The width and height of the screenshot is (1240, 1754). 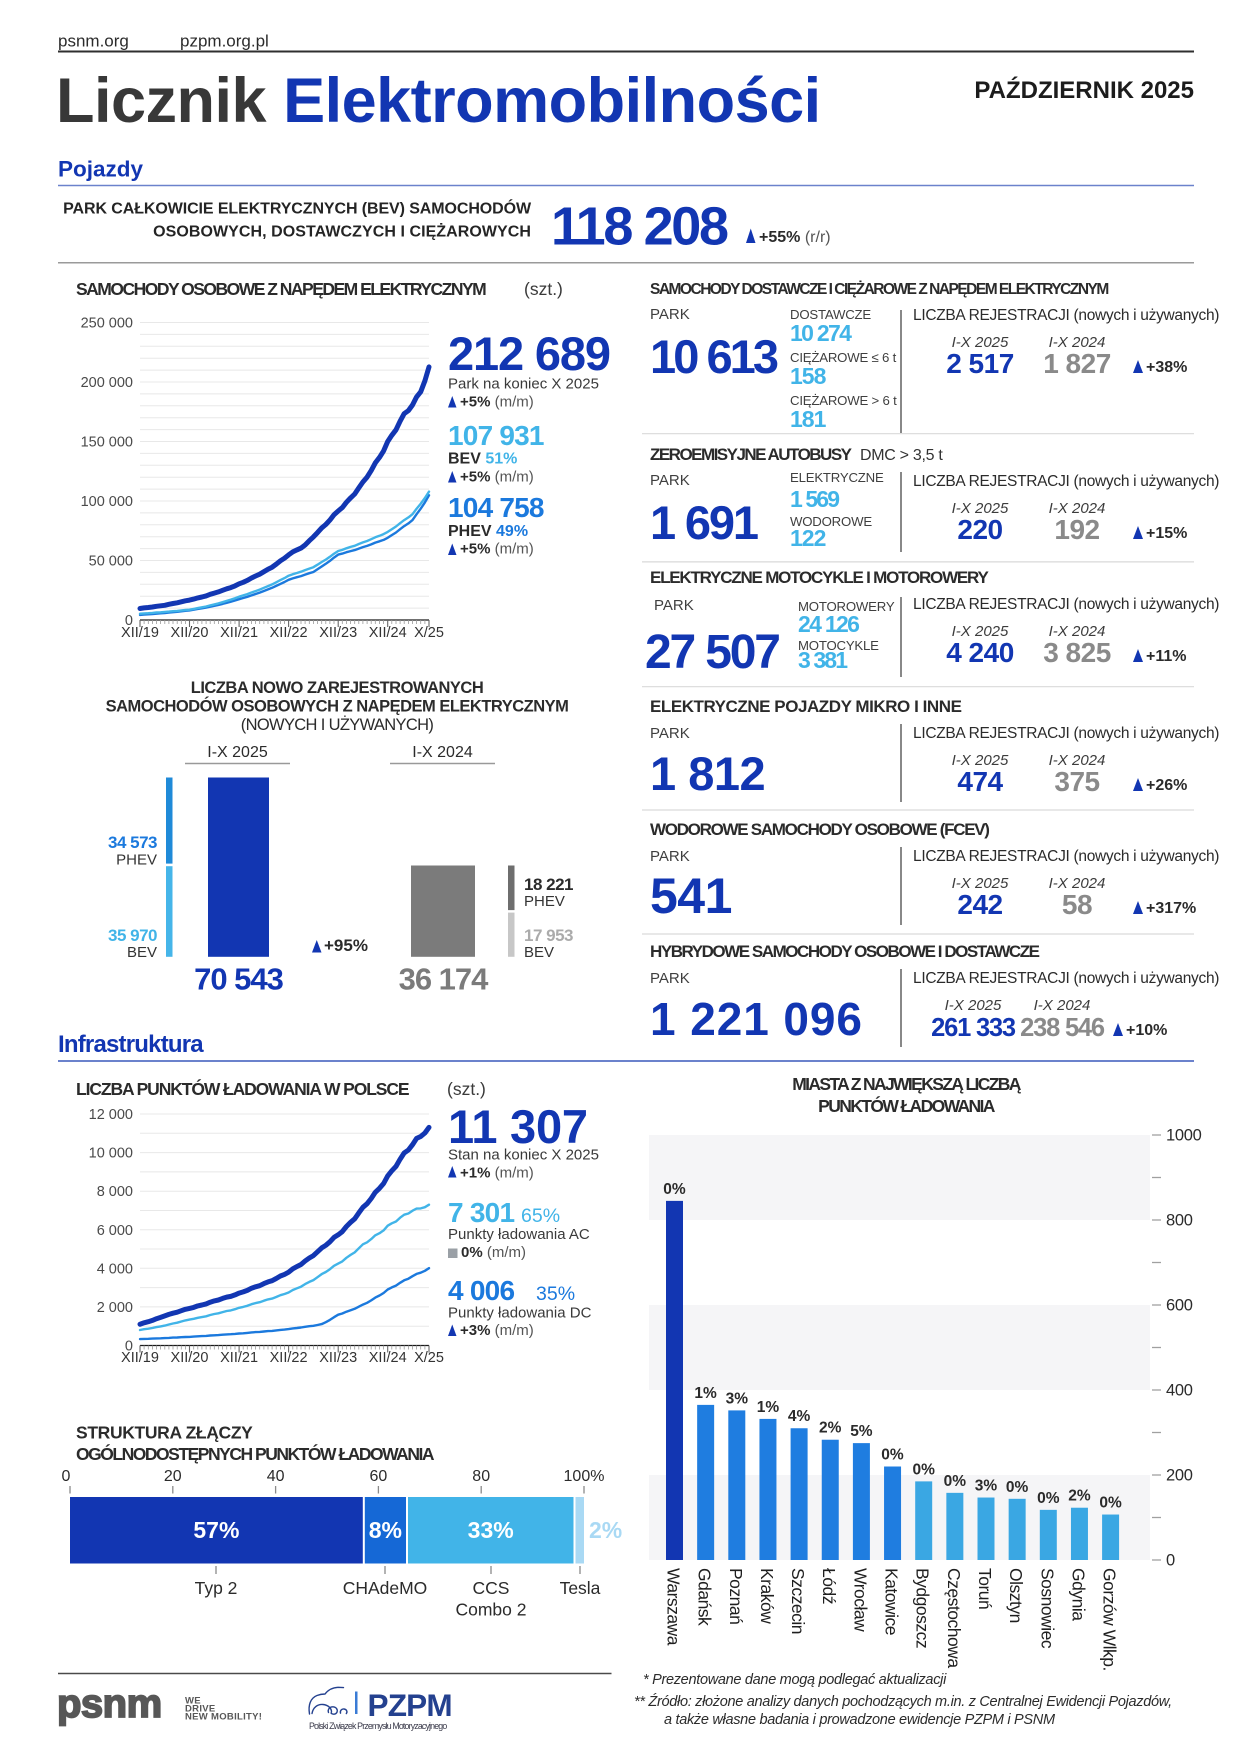 What do you see at coordinates (768, 1407) in the screenshot?
I see `svg-text: 1%` at bounding box center [768, 1407].